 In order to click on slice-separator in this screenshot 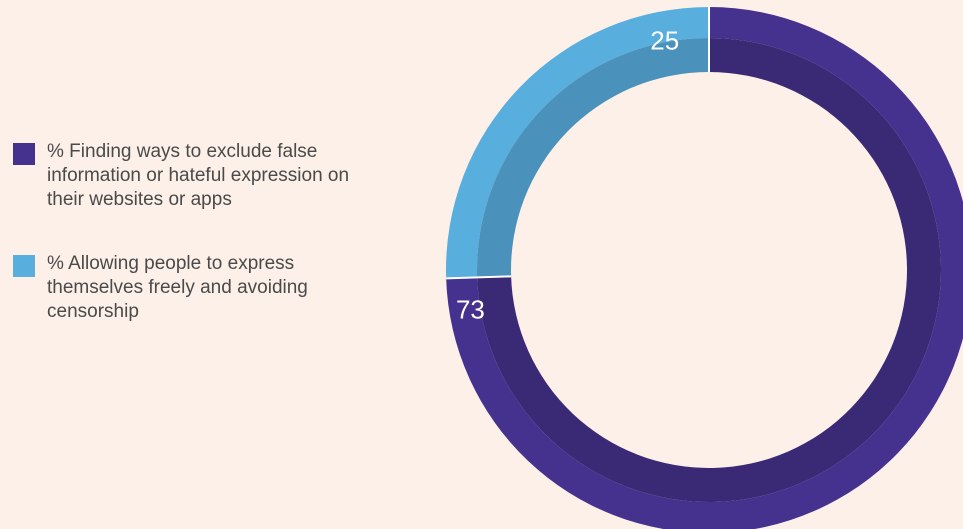, I will do `click(479, 277)`.